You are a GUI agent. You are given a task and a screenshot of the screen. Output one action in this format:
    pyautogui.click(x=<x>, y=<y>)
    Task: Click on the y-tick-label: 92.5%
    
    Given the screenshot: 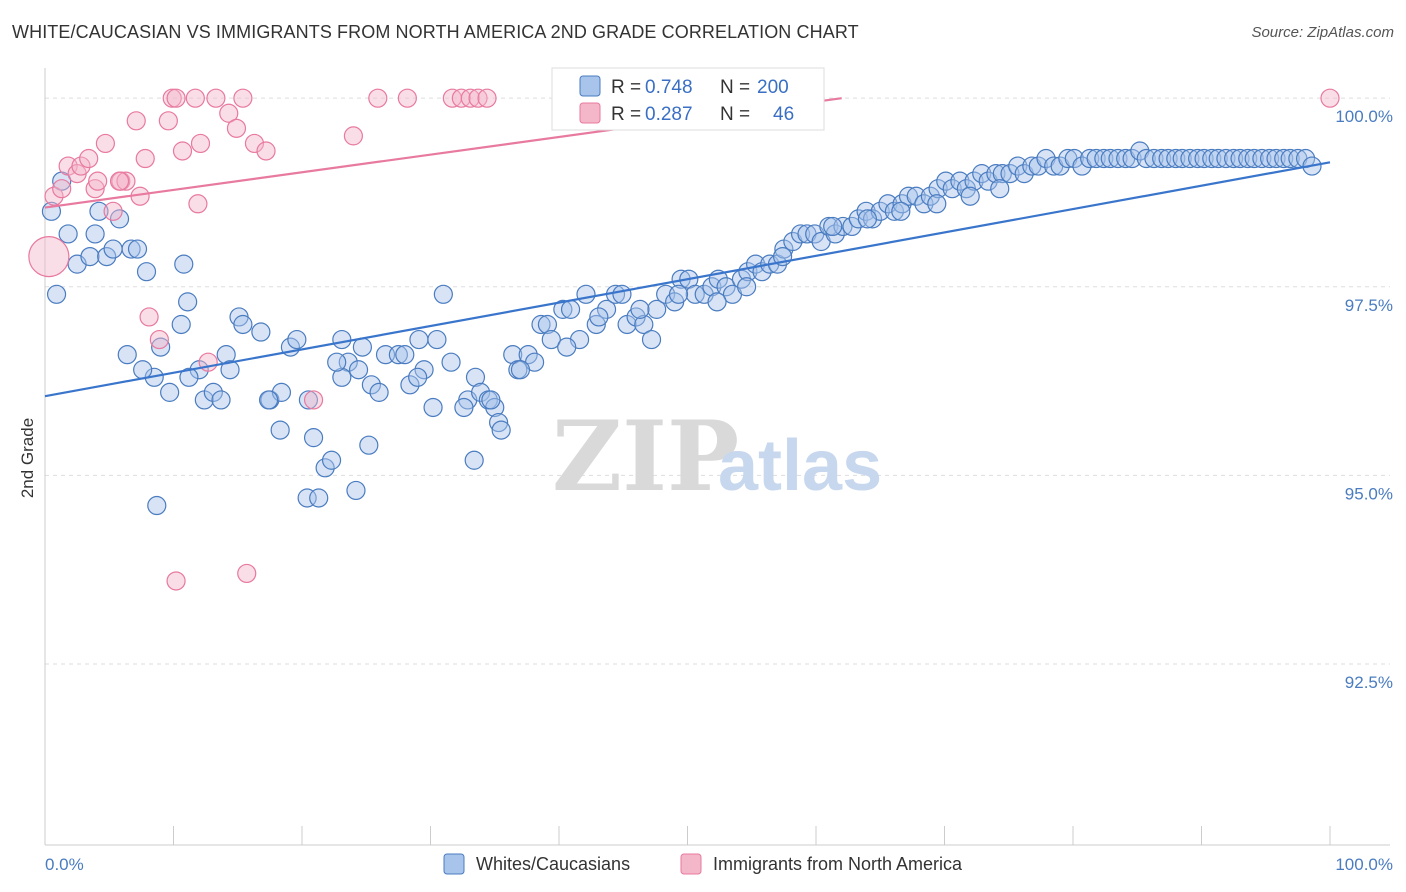 What is the action you would take?
    pyautogui.click(x=1369, y=682)
    